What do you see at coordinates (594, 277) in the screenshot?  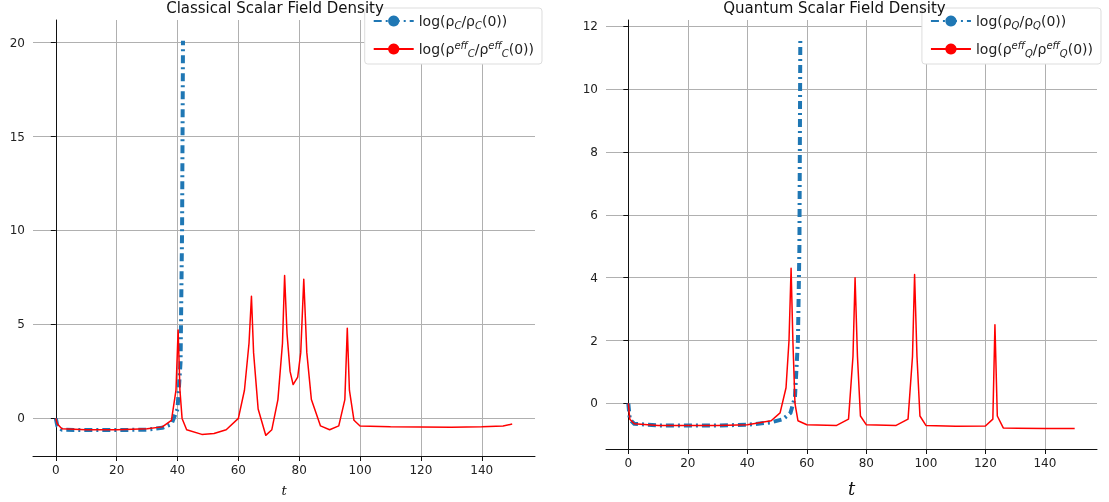 I see `y-tick-label: 4` at bounding box center [594, 277].